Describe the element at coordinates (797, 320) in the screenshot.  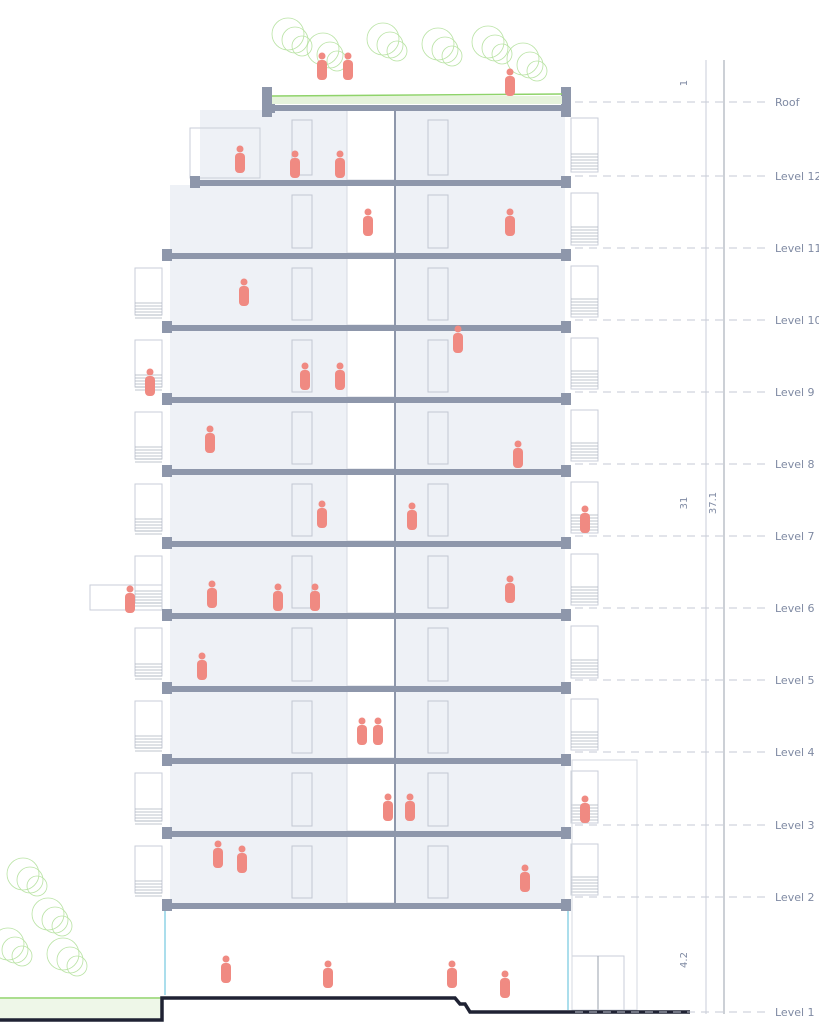
I see `level-label: Level 10` at that location.